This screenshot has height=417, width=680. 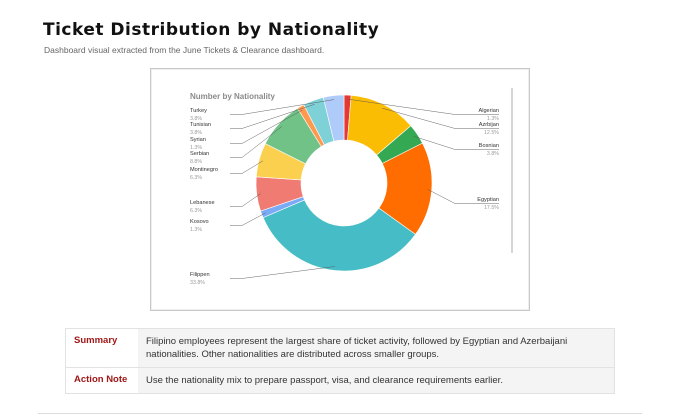 What do you see at coordinates (491, 208) in the screenshot?
I see `label-pct-egyptian: 17.5%` at bounding box center [491, 208].